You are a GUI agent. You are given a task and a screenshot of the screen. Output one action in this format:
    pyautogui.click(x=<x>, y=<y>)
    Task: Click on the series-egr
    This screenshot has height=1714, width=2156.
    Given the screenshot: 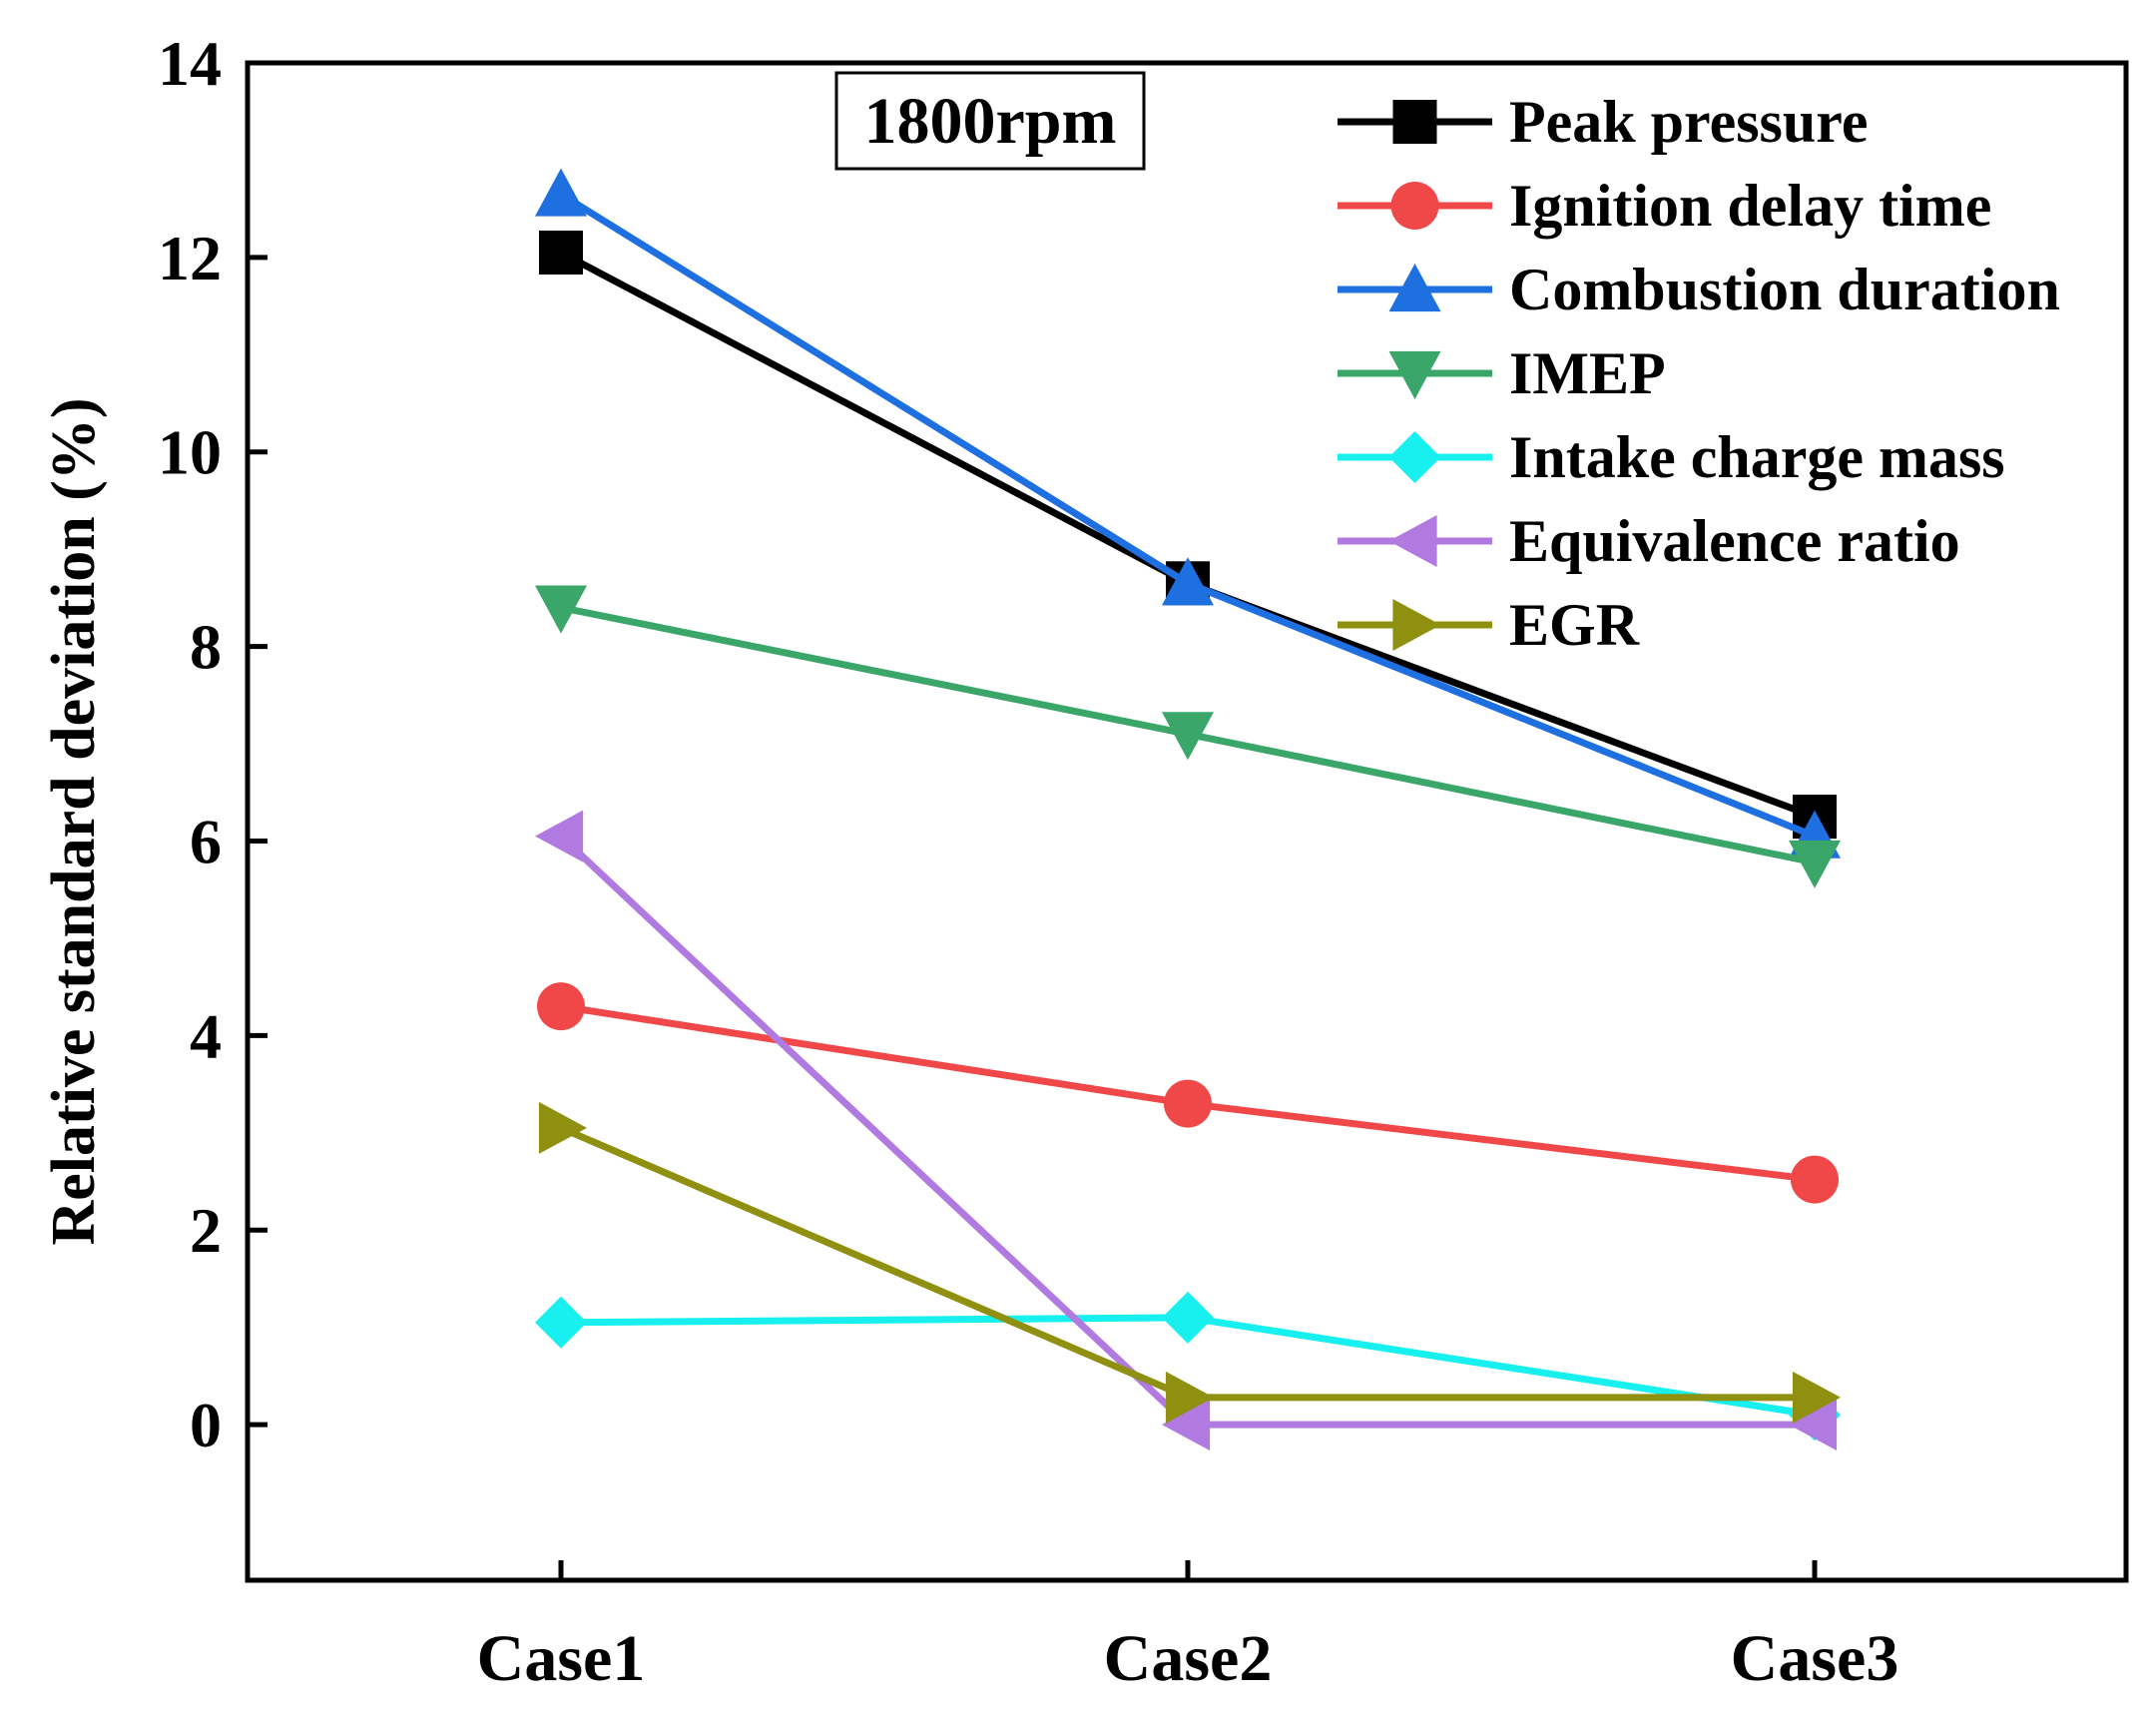 What is the action you would take?
    pyautogui.click(x=1189, y=1262)
    